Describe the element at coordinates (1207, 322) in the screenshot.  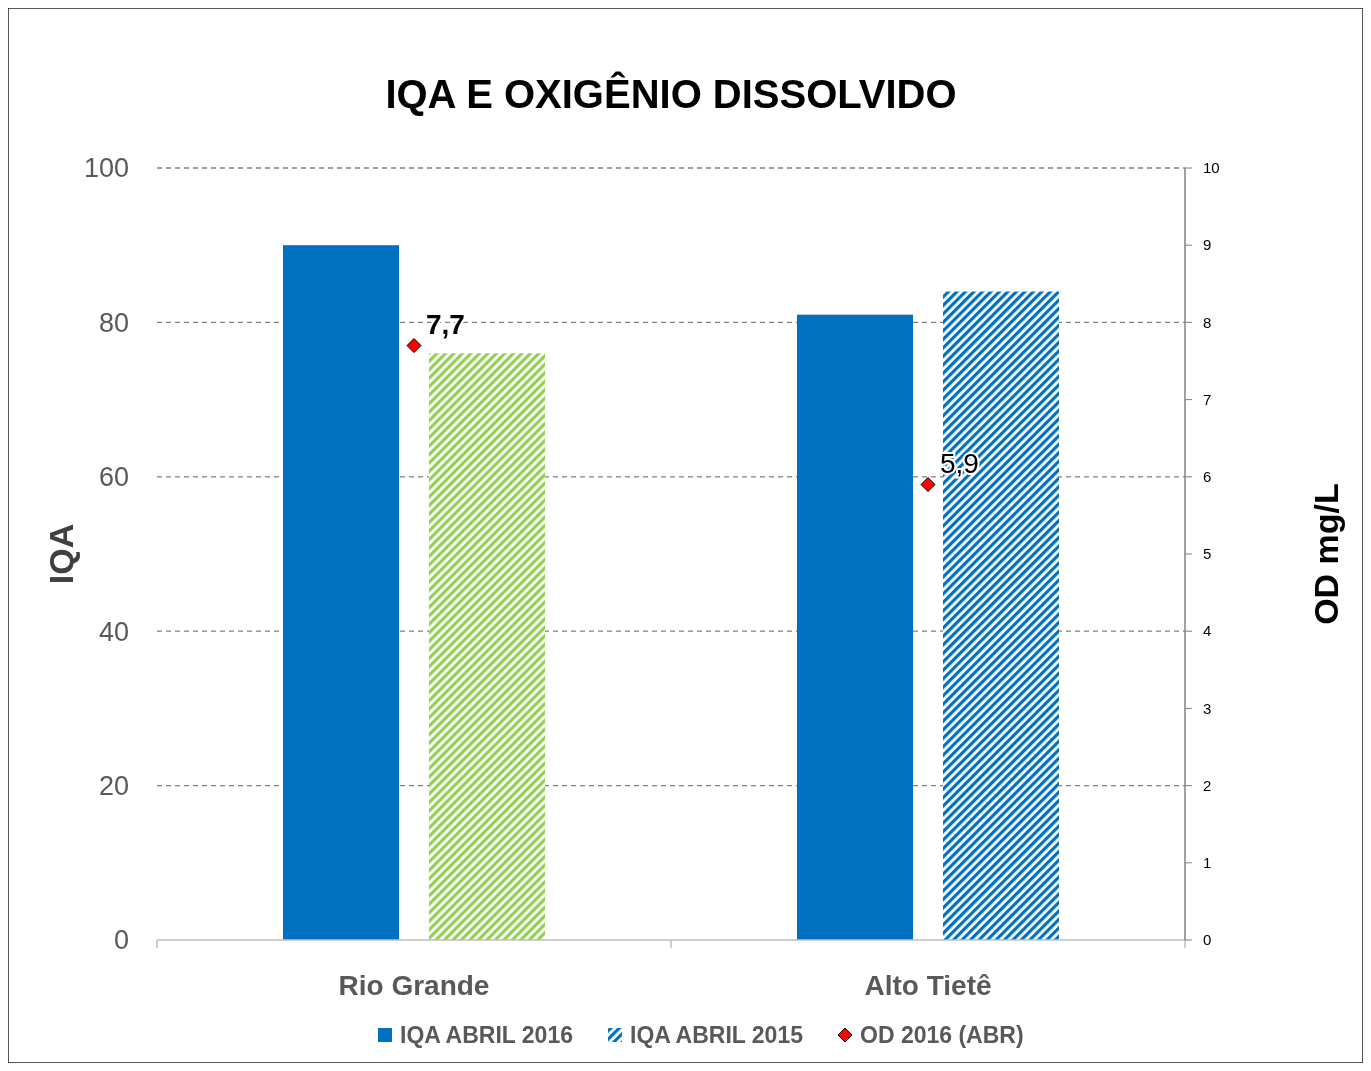
I see `y2-tick-label: 8` at that location.